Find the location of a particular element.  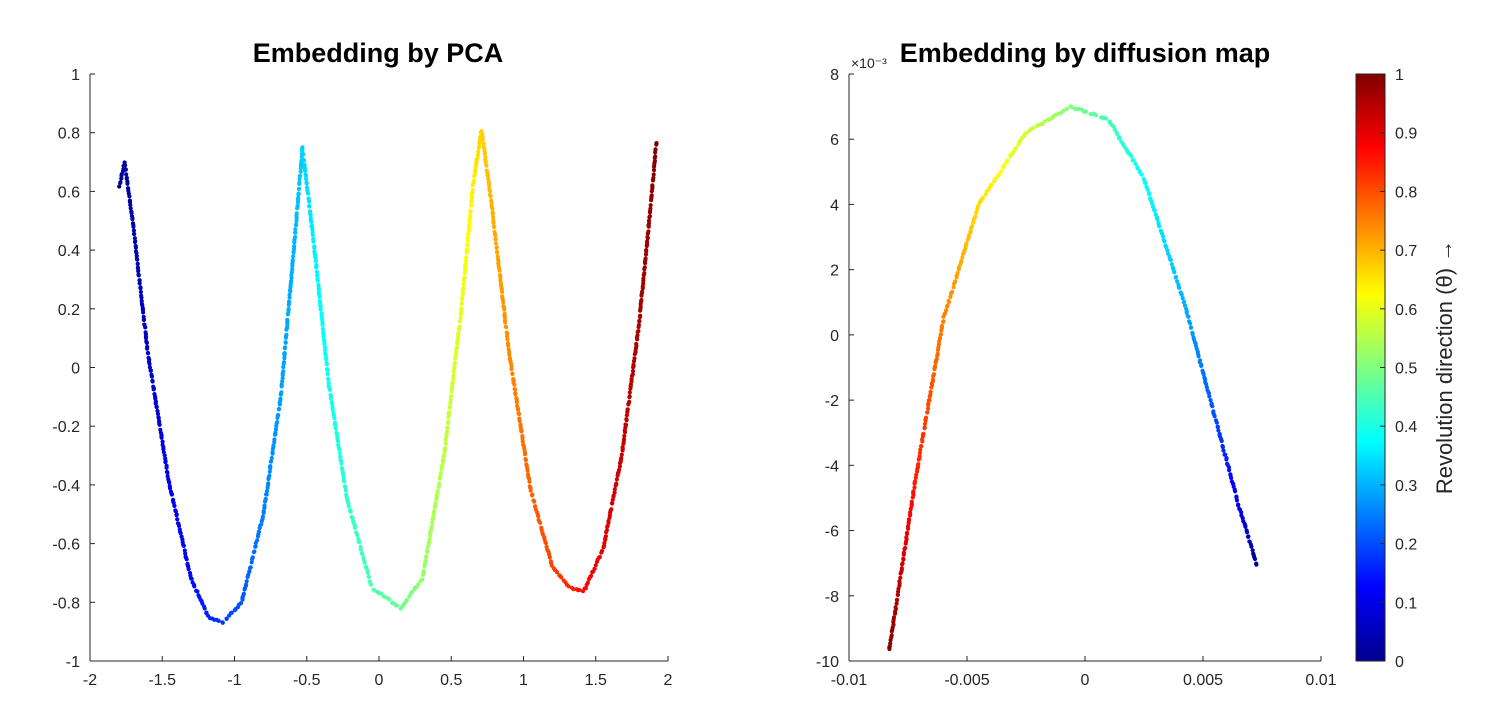

pca-y-ticks: -1 -0.8 -0.6 -0.4 -0.2 0 0.2 0.4 0.6 0.8 1 is located at coordinates (73, 369).